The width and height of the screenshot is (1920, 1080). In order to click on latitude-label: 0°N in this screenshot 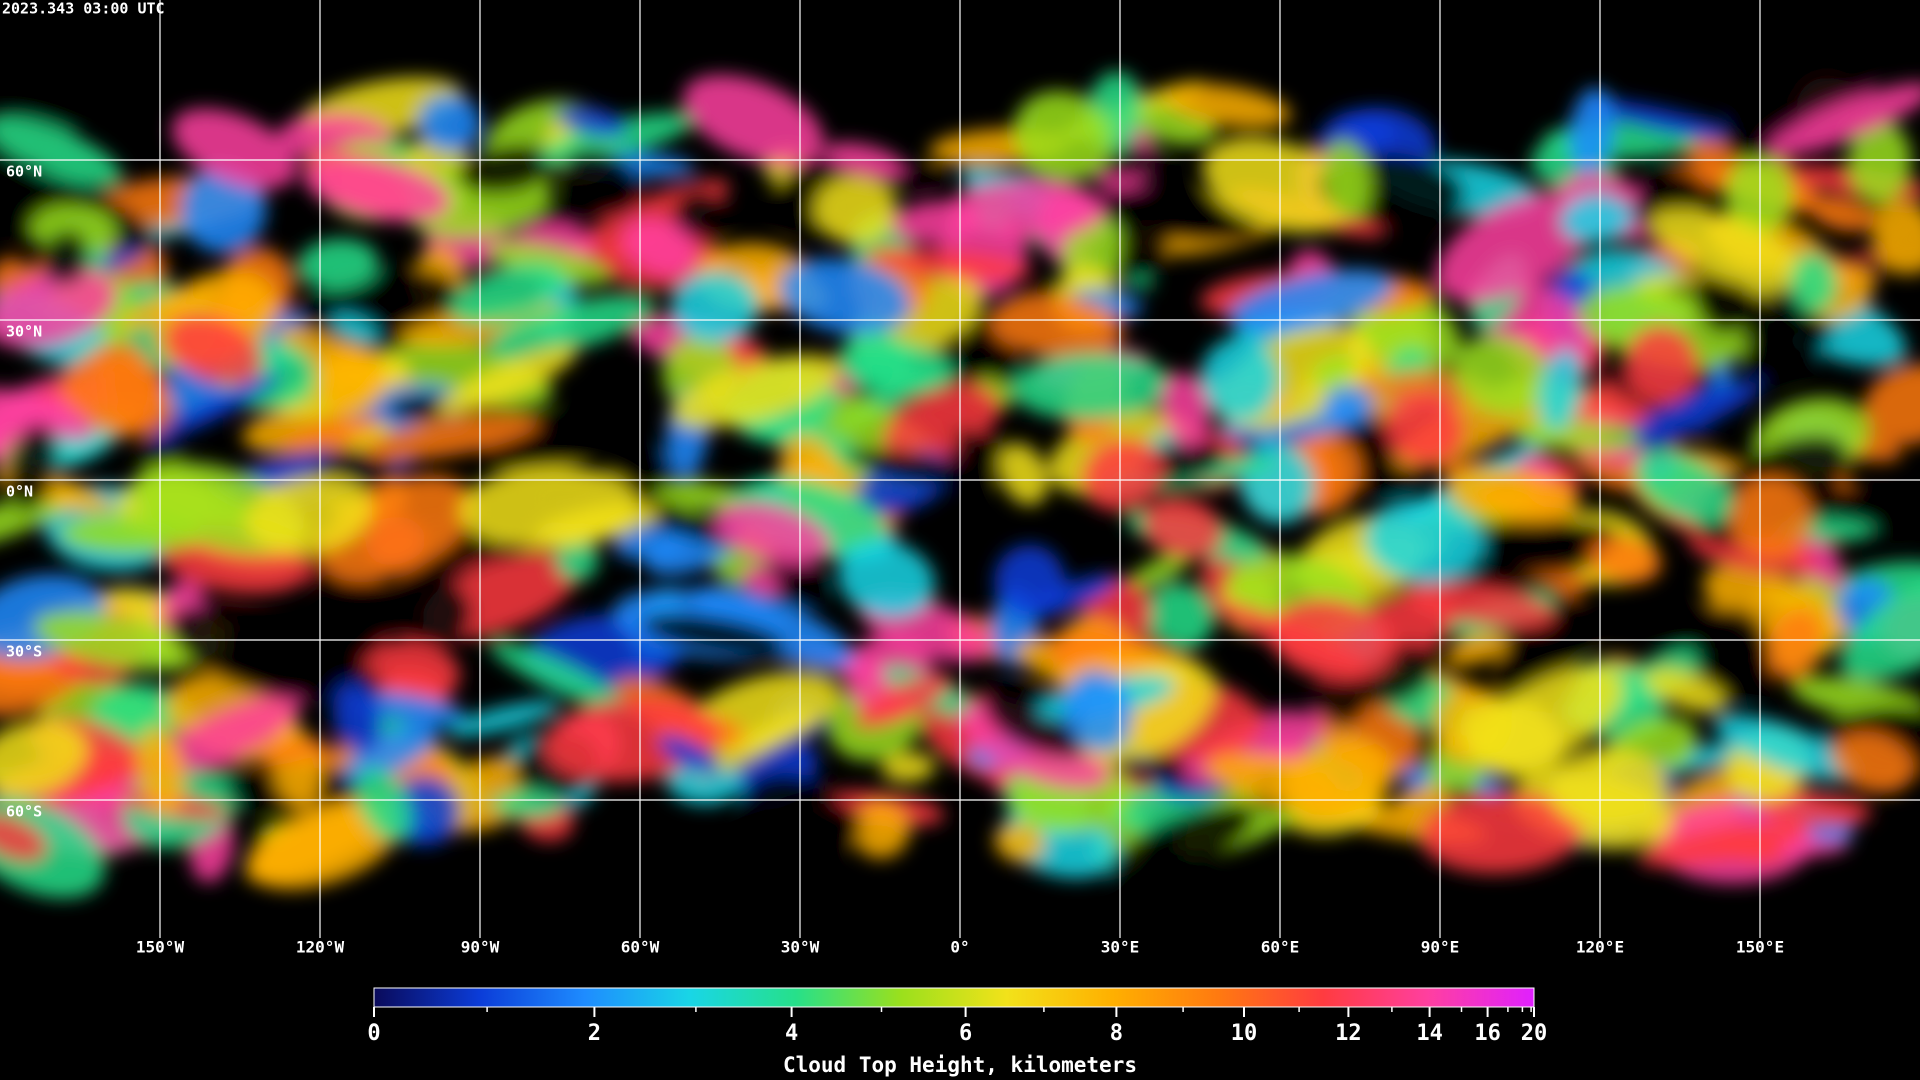, I will do `click(19, 492)`.